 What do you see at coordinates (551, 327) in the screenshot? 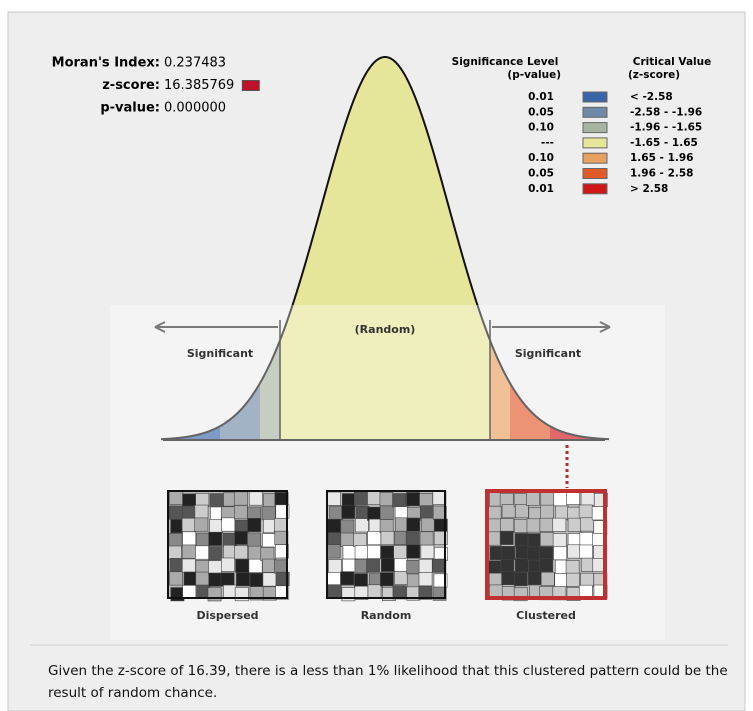
I see `arrow-right` at bounding box center [551, 327].